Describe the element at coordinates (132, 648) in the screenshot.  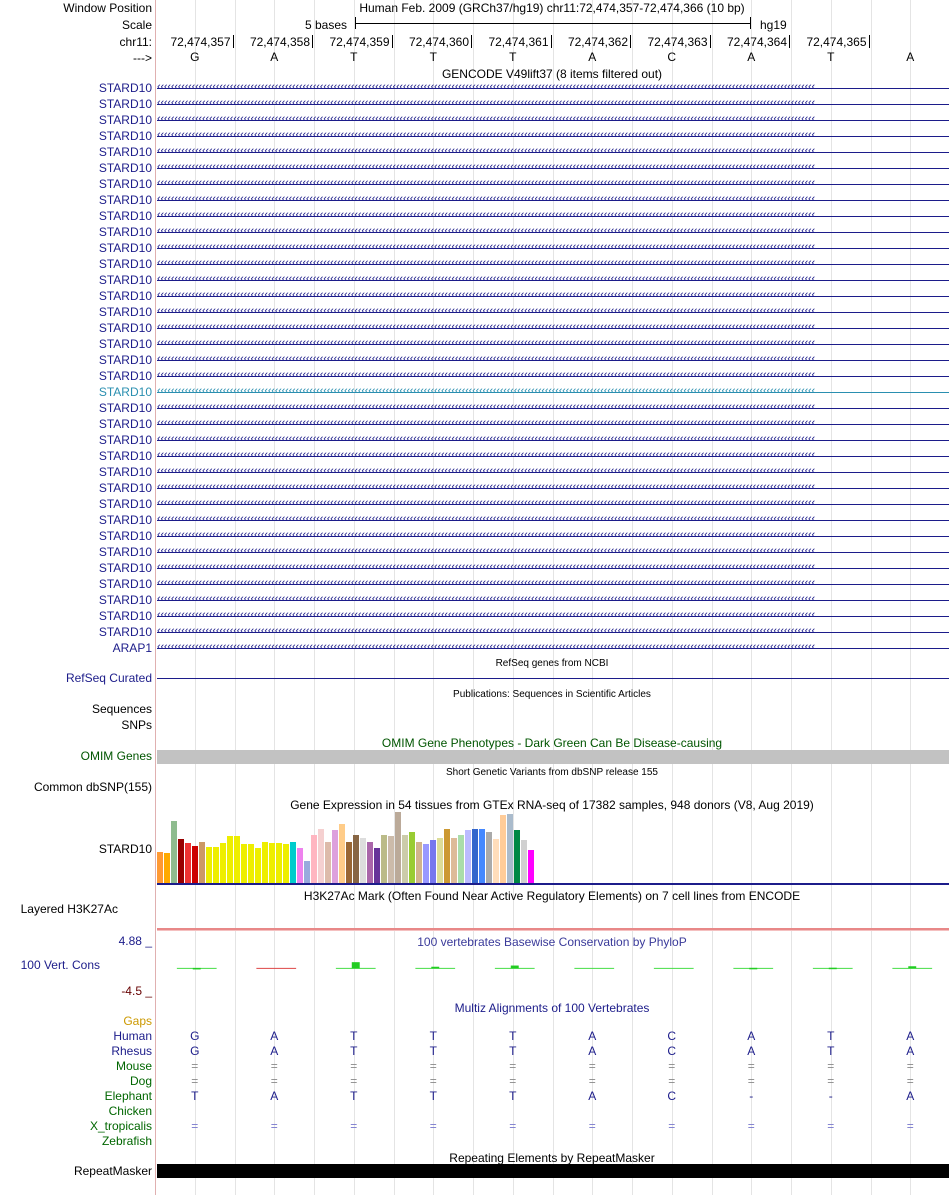
I see `gene-label-arap1: ARAP1` at that location.